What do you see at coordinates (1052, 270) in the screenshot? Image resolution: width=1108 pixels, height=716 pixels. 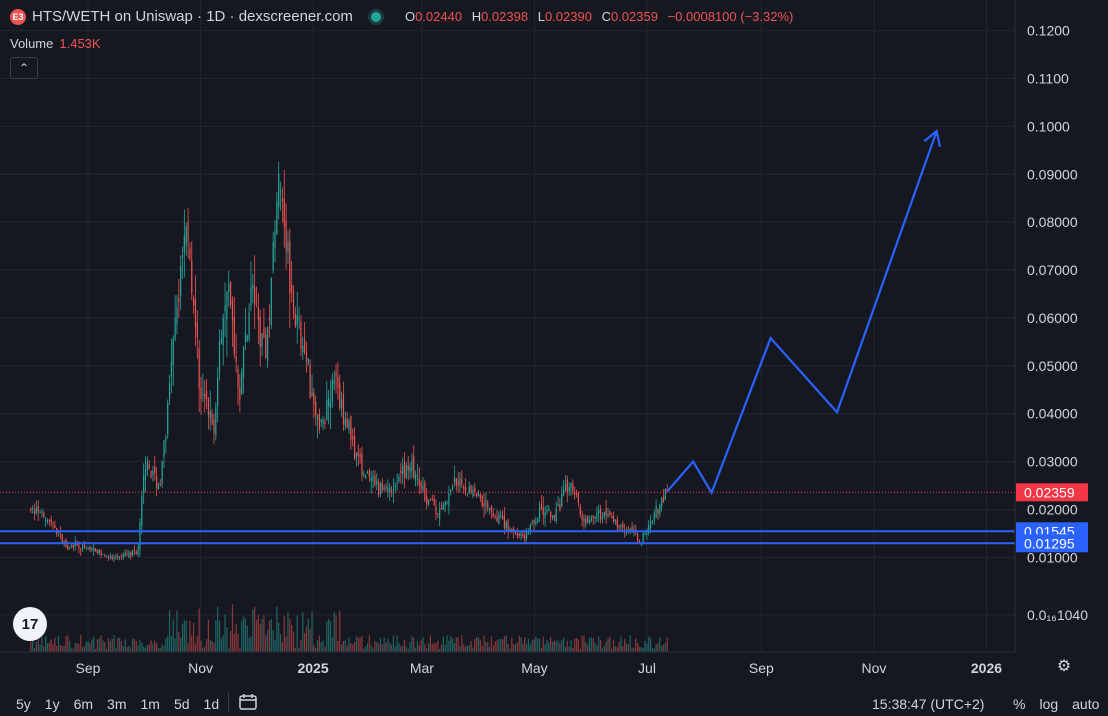 I see `y-tick-label: 0.07000` at bounding box center [1052, 270].